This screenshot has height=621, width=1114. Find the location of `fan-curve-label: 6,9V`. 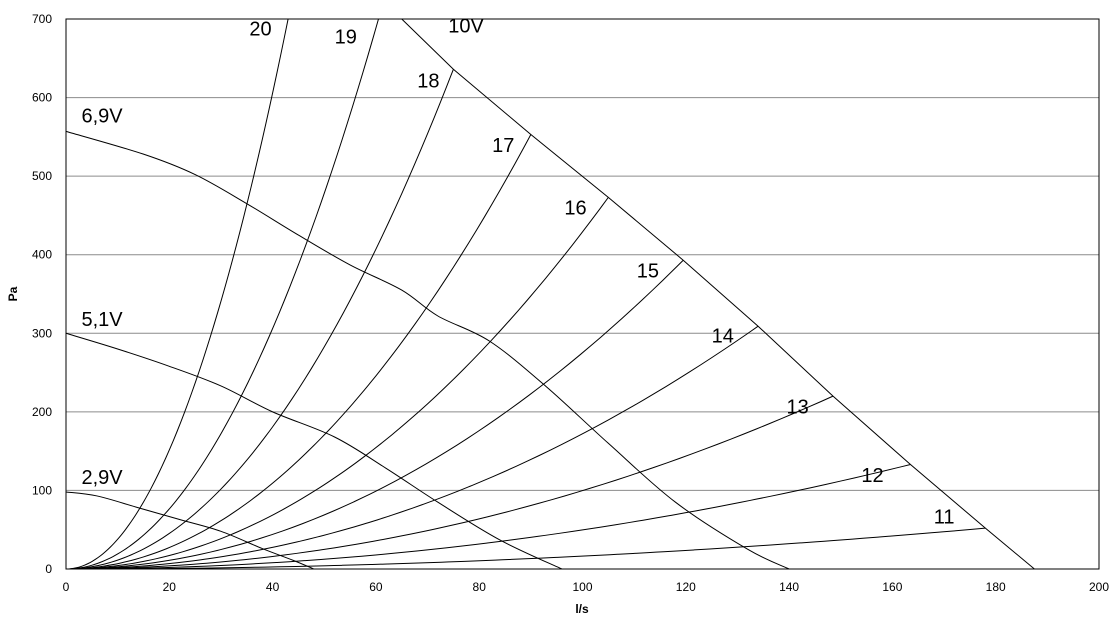

fan-curve-label: 6,9V is located at coordinates (102, 117).